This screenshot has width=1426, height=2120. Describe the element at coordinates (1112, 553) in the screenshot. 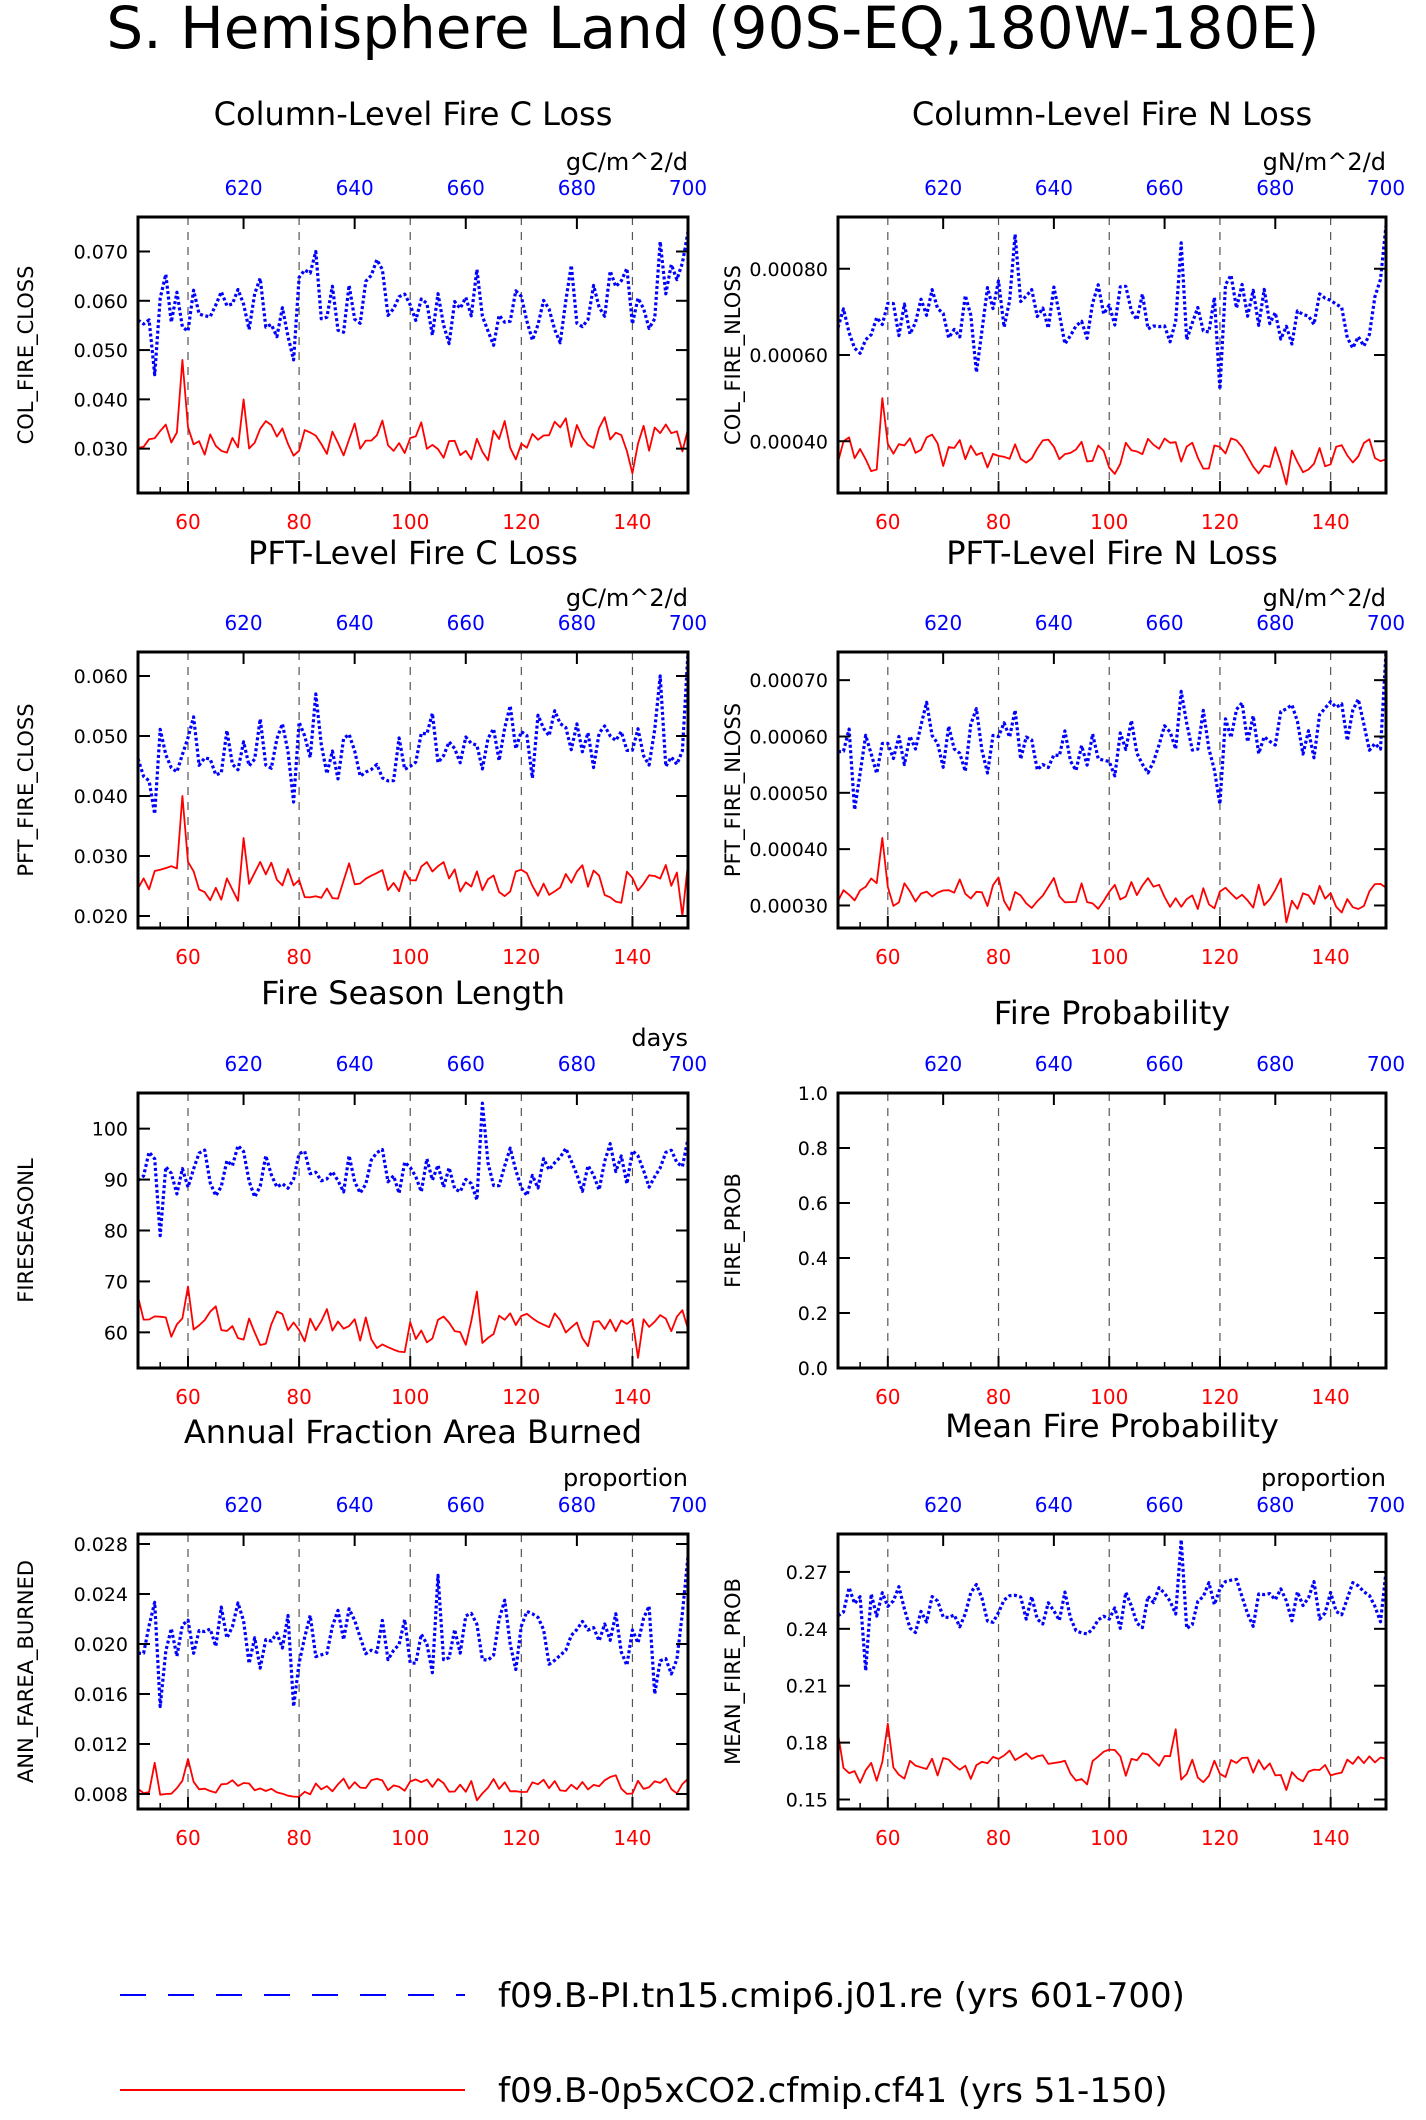

I see `chart-title: PFT-Level Fire N Loss` at that location.